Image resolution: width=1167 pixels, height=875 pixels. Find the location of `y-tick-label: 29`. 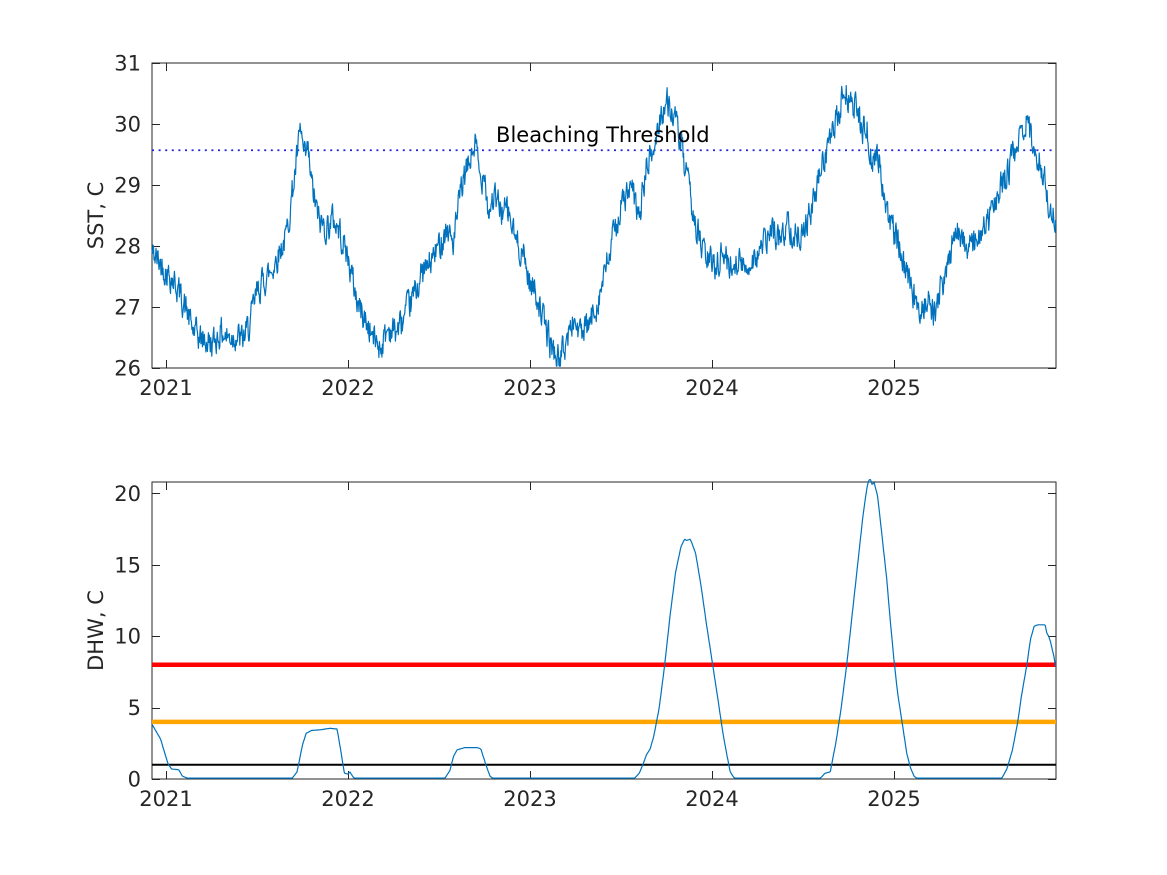

y-tick-label: 29 is located at coordinates (127, 186).